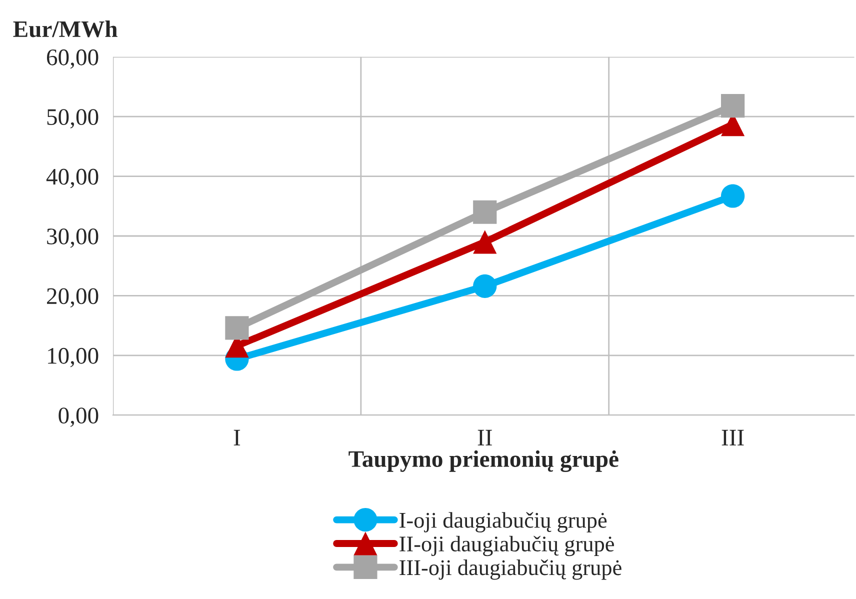 This screenshot has width=856, height=599. I want to click on y-tick-label: 40,00, so click(72, 178).